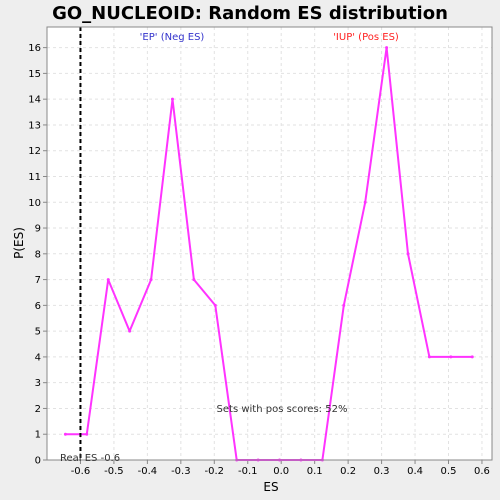  I want to click on pos-es-label: 'IUP' (Pos ES), so click(366, 37).